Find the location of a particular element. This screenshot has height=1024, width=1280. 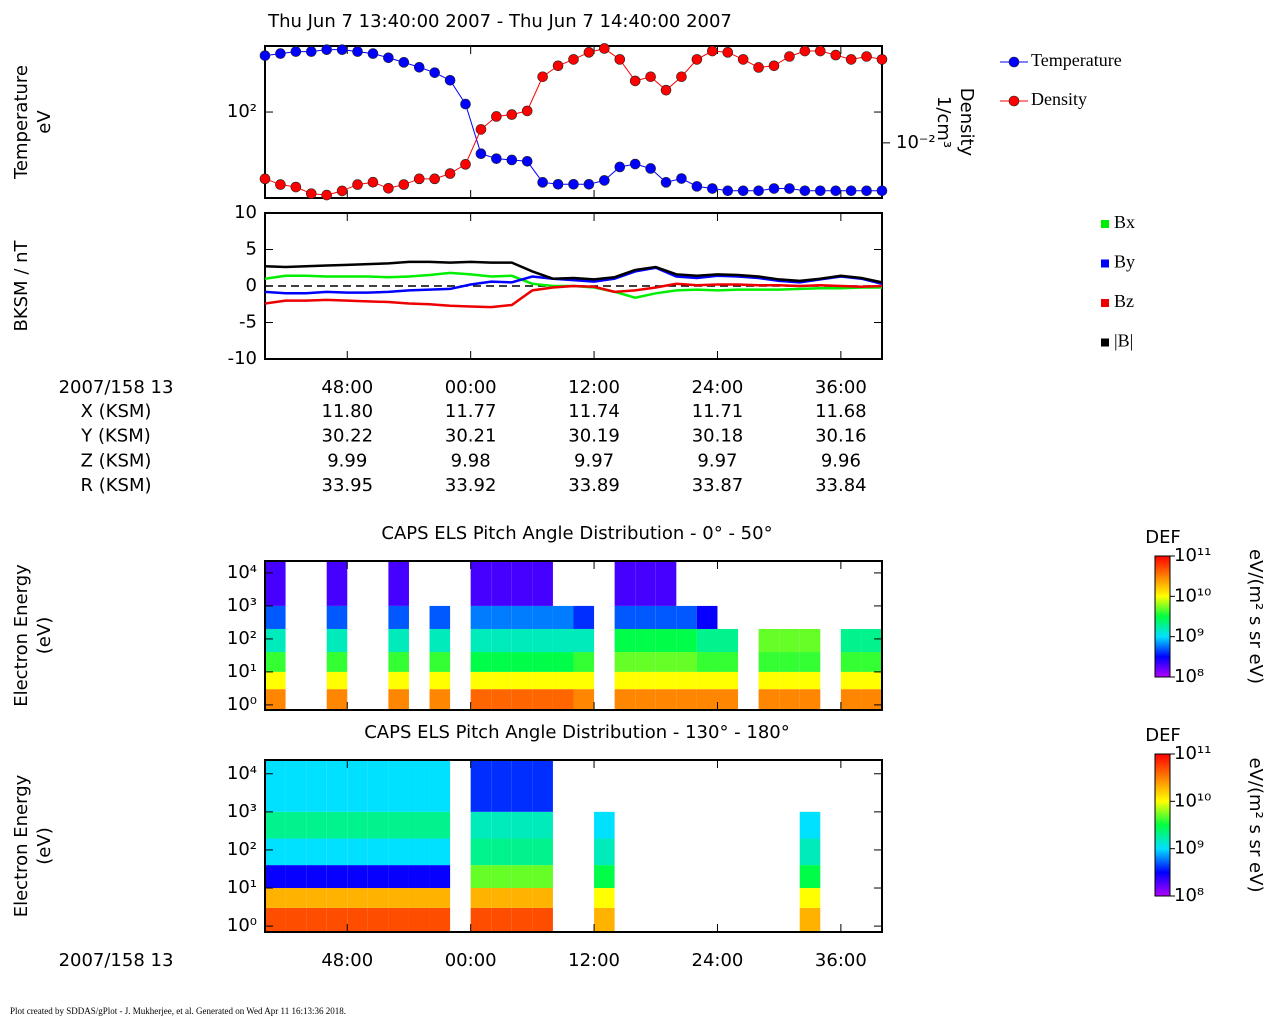

y-tick-label: 10¹ is located at coordinates (242, 887).